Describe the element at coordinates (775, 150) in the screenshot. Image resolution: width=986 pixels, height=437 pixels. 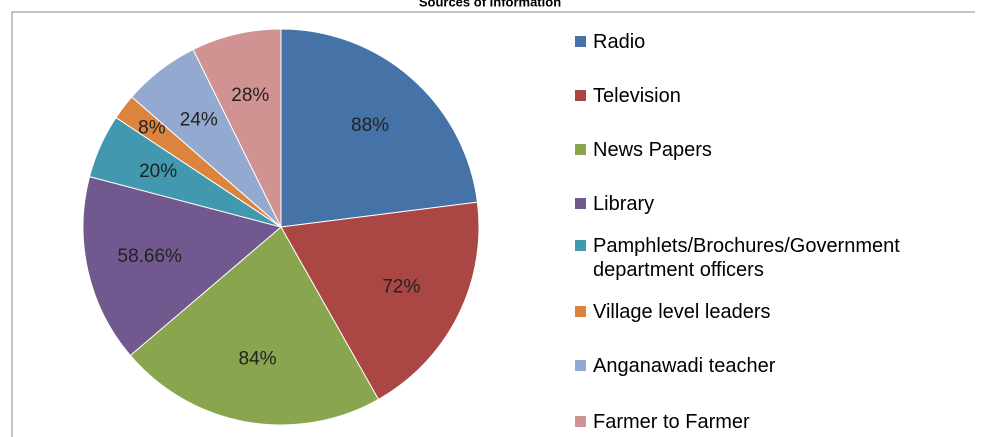
I see `legend-item: News Papers` at that location.